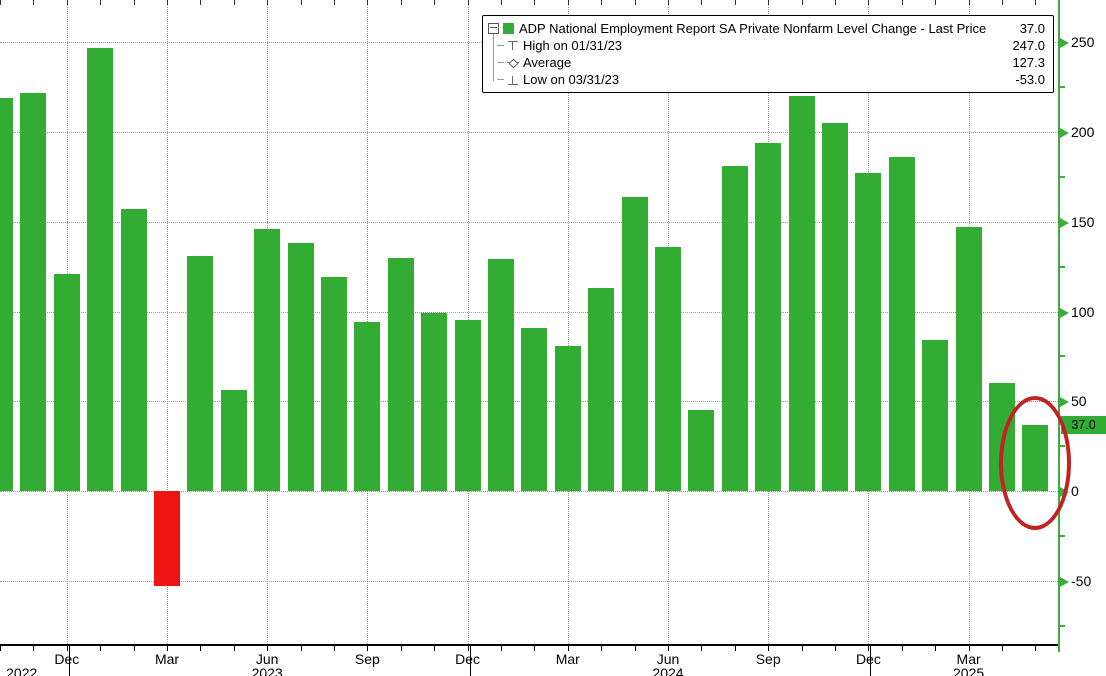 The width and height of the screenshot is (1106, 676). I want to click on x-axis-year-label: 2024, so click(668, 670).